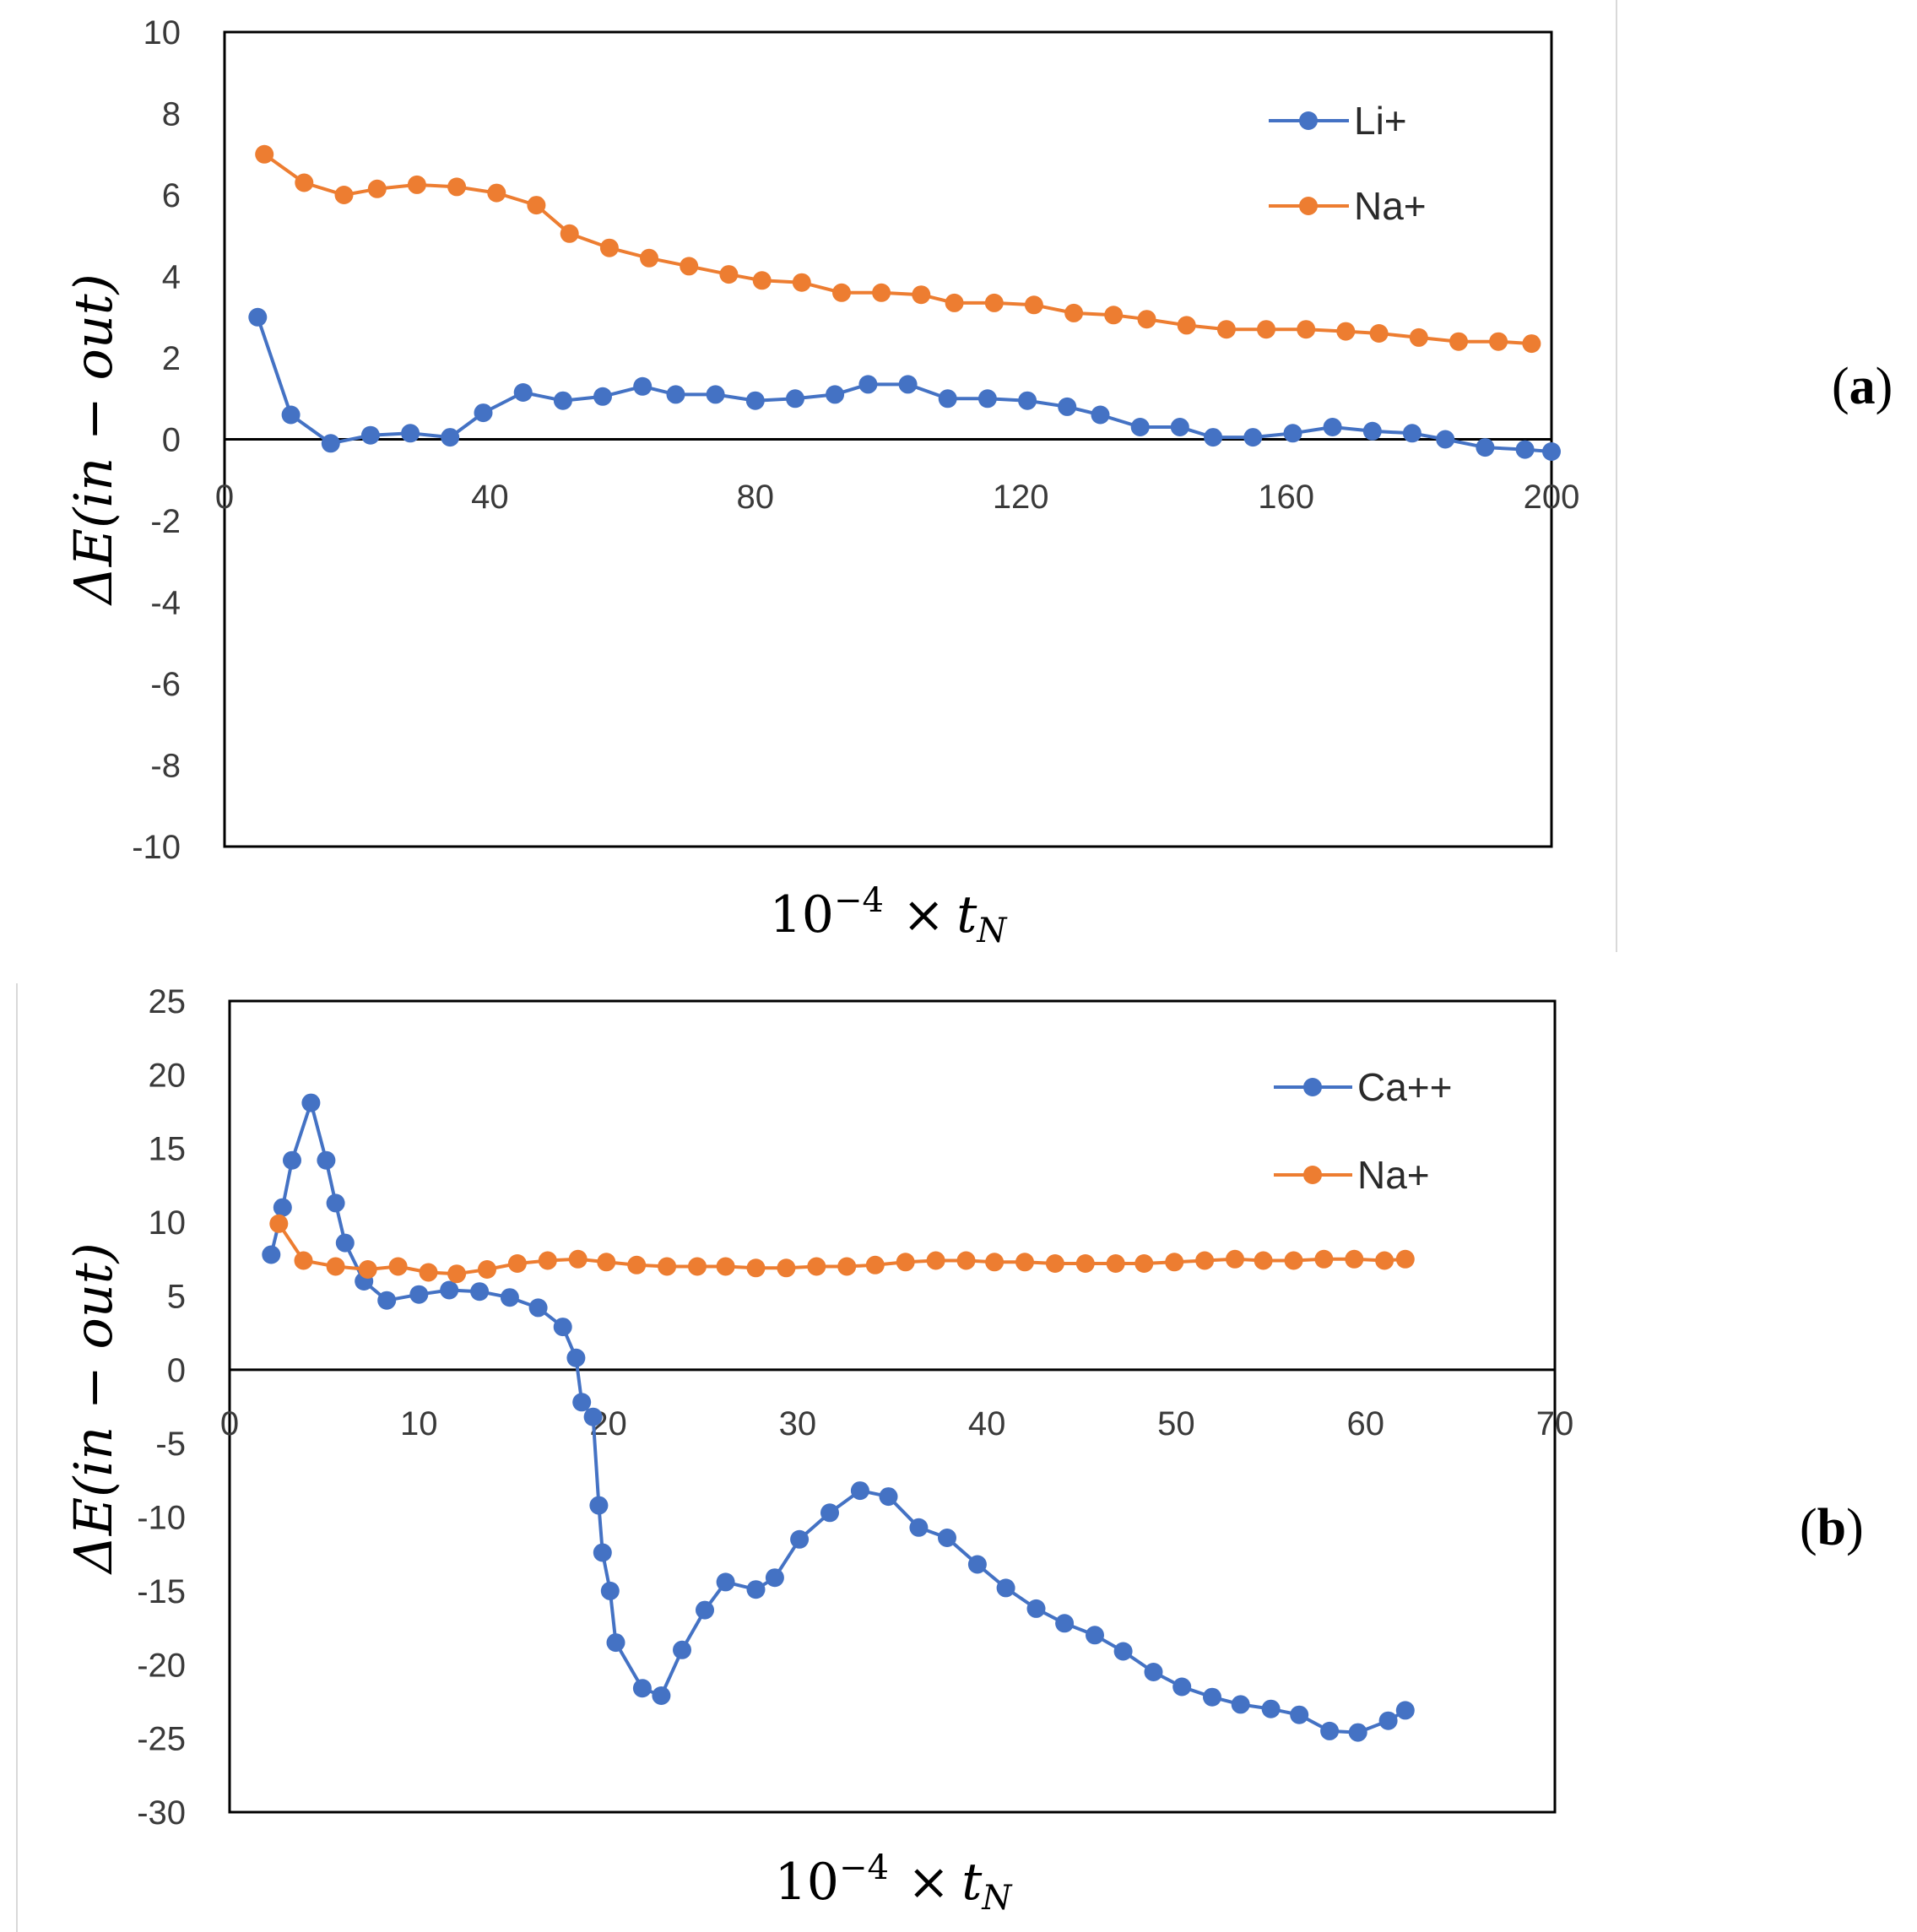  What do you see at coordinates (1555, 1423) in the screenshot?
I see `x-tick-label-b: 70` at bounding box center [1555, 1423].